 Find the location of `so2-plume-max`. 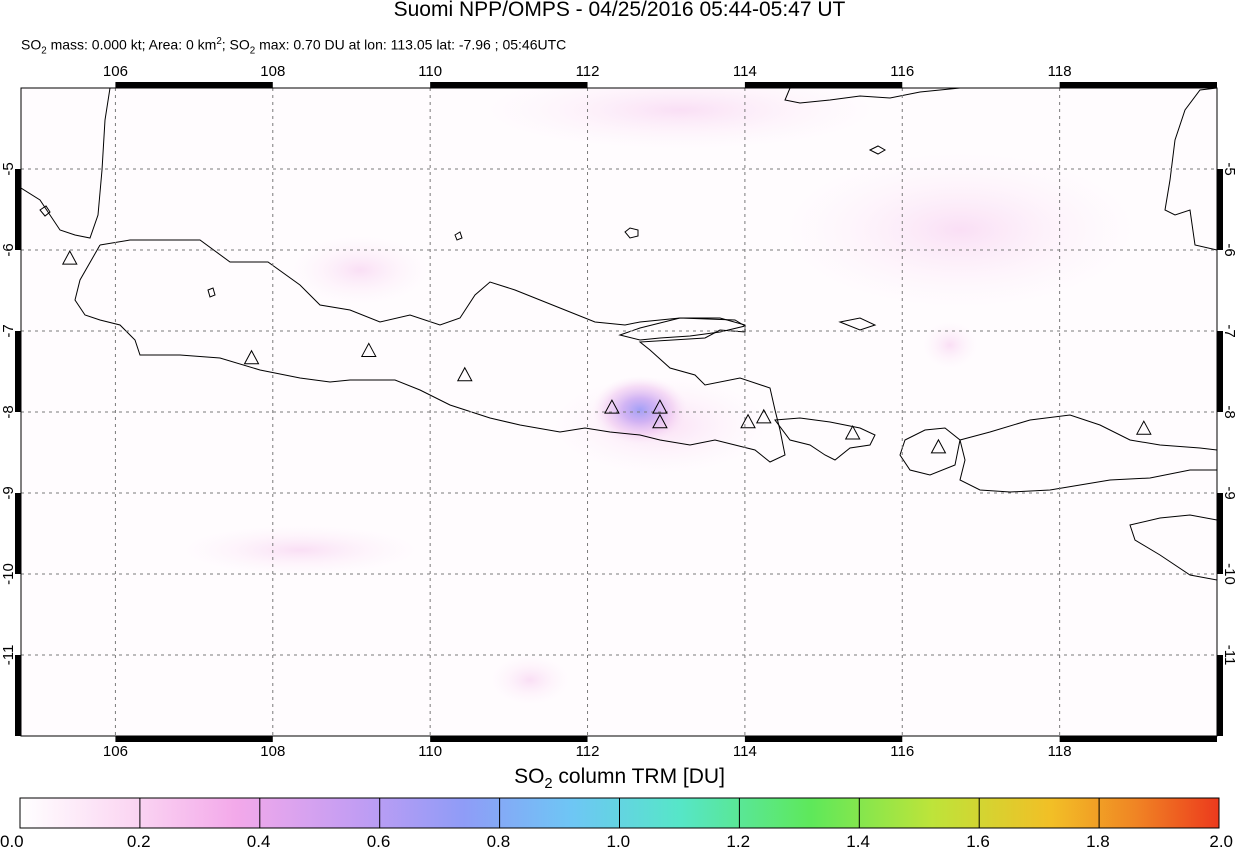

so2-plume-max is located at coordinates (640, 410).